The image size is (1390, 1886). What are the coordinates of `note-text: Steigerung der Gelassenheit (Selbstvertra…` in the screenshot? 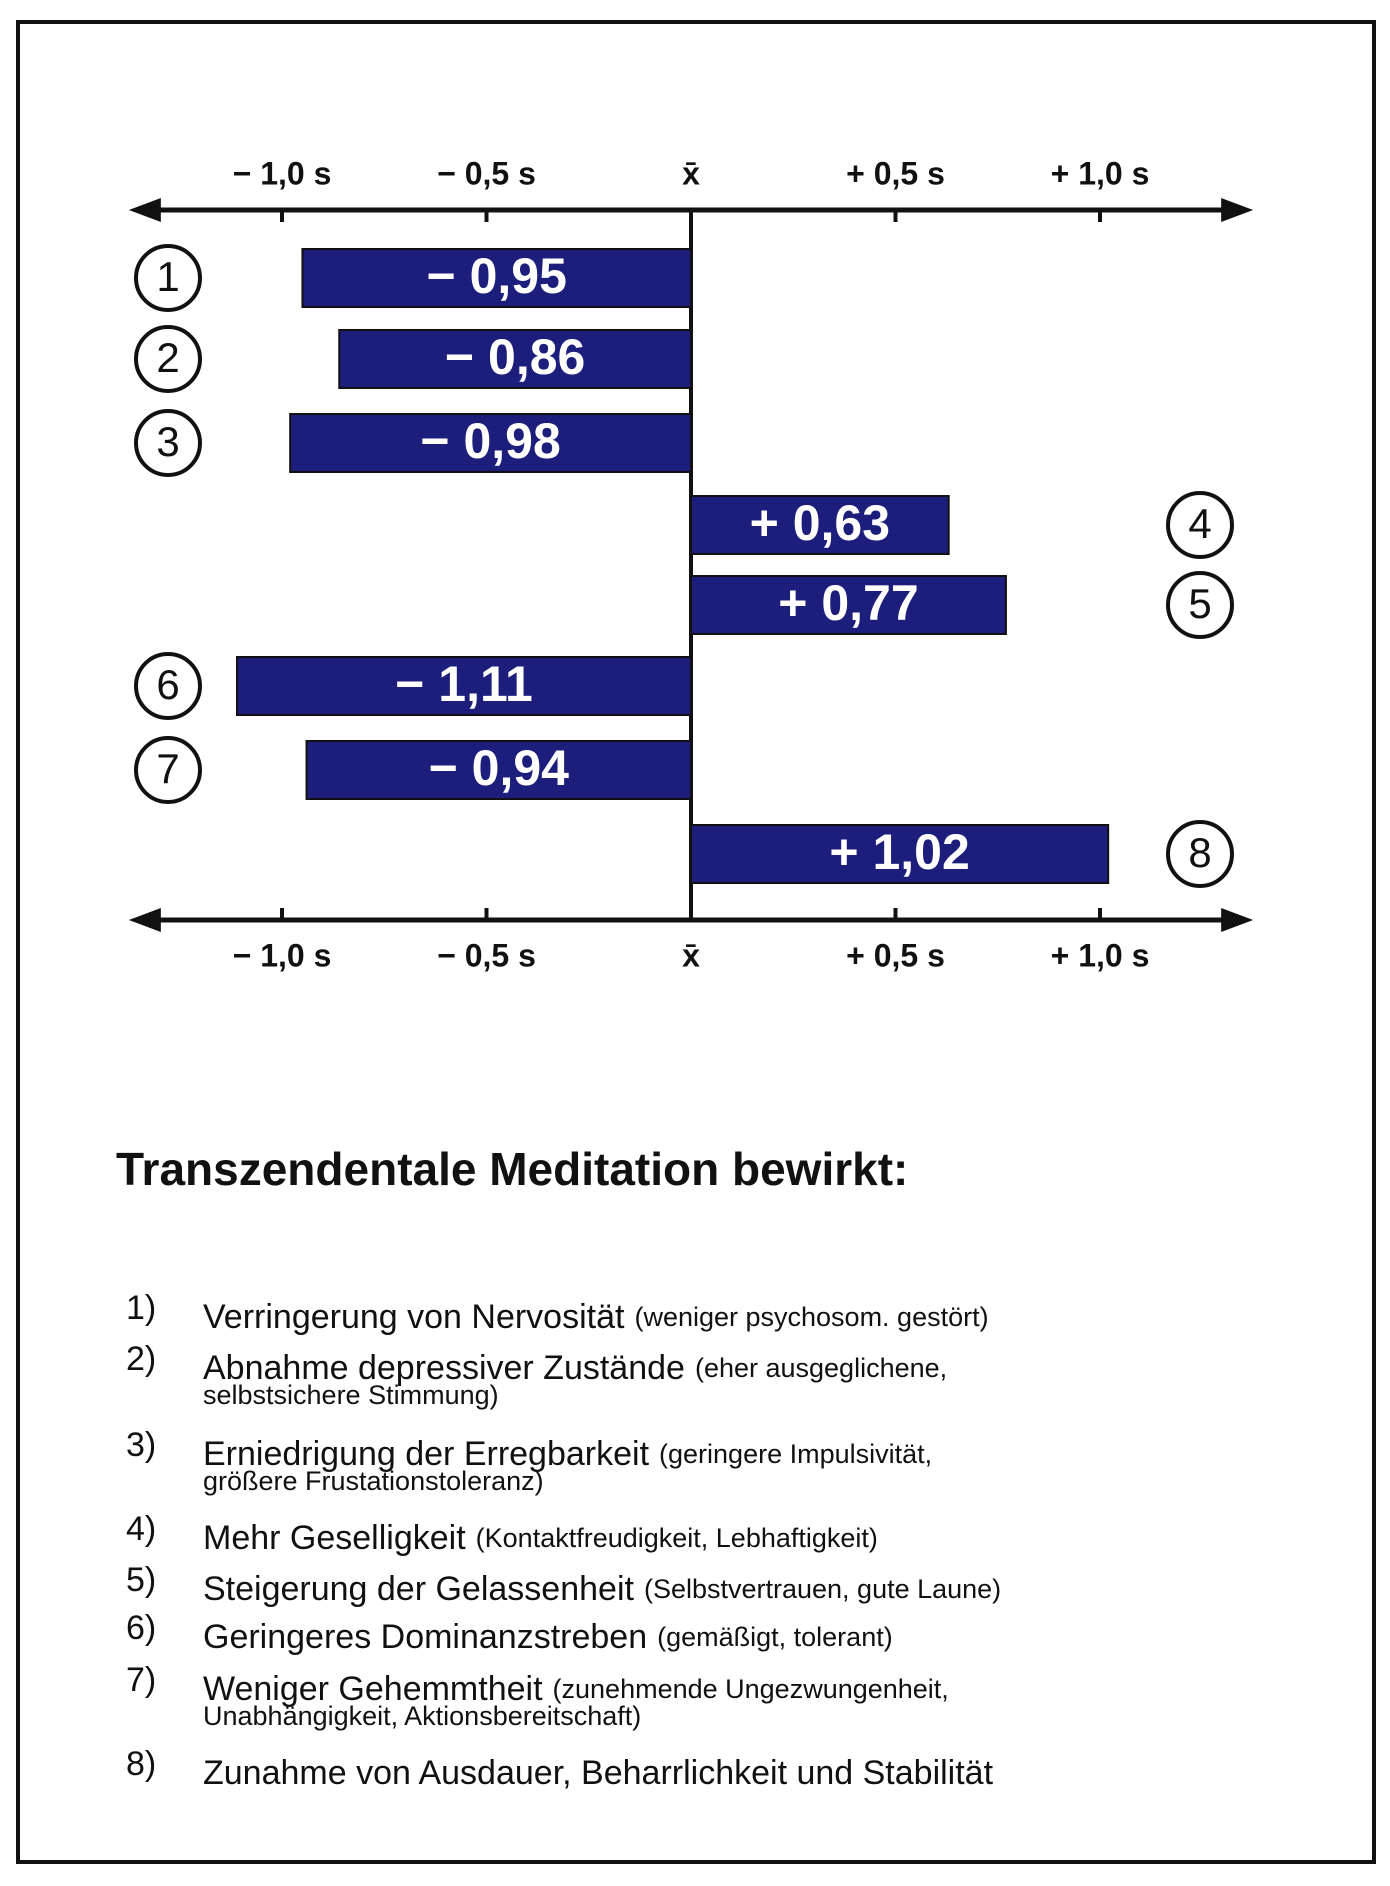 It's located at (602, 1589).